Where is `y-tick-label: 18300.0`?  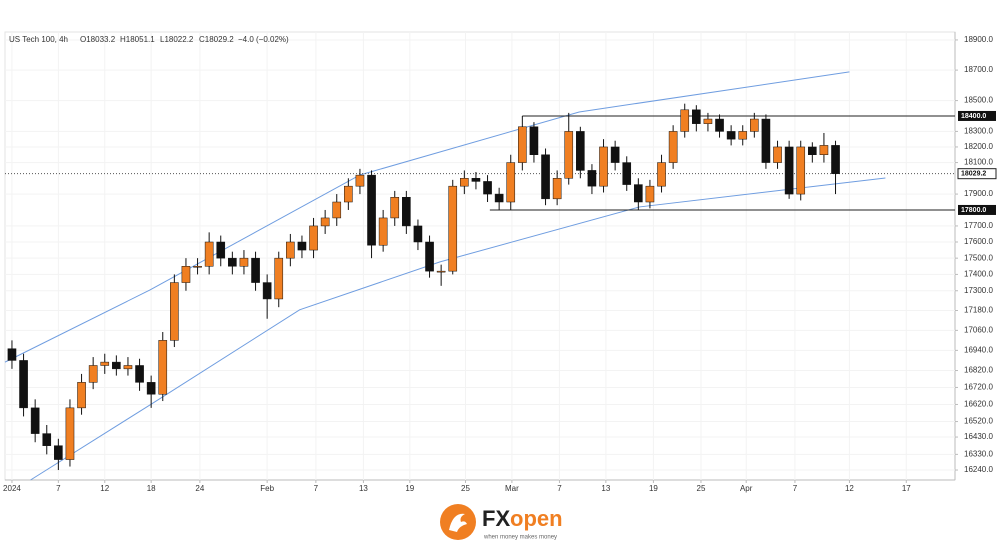 y-tick-label: 18300.0 is located at coordinates (978, 131).